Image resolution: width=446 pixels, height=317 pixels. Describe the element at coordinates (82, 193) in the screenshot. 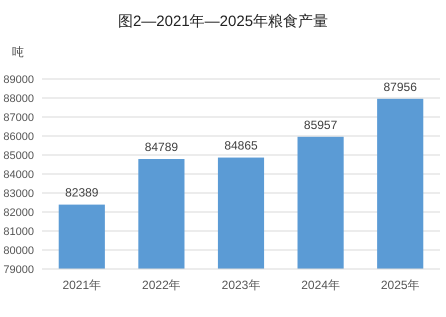

I see `data-label: 82389` at that location.